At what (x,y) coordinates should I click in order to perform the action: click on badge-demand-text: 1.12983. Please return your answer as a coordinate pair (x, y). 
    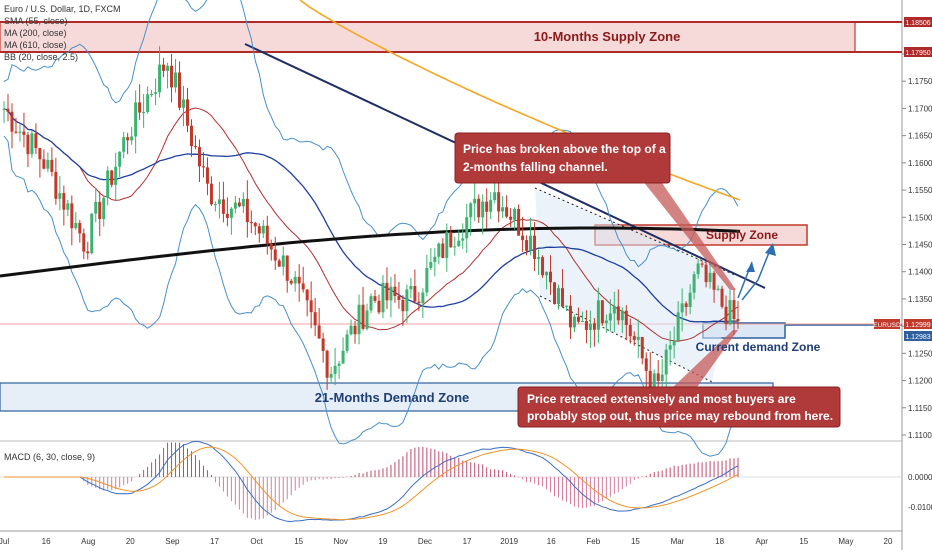
    Looking at the image, I should click on (917, 337).